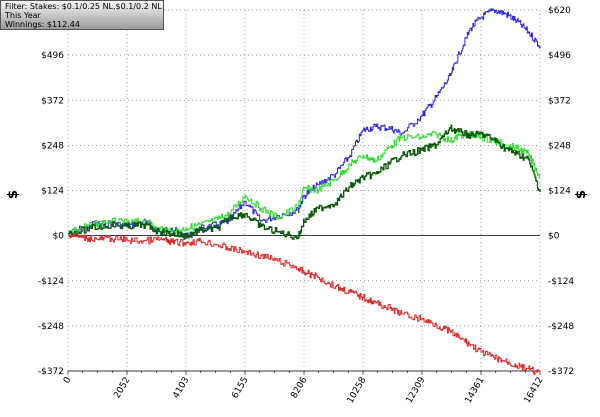 The width and height of the screenshot is (600, 417). Describe the element at coordinates (181, 388) in the screenshot. I see `x-tick-label: 4103` at that location.